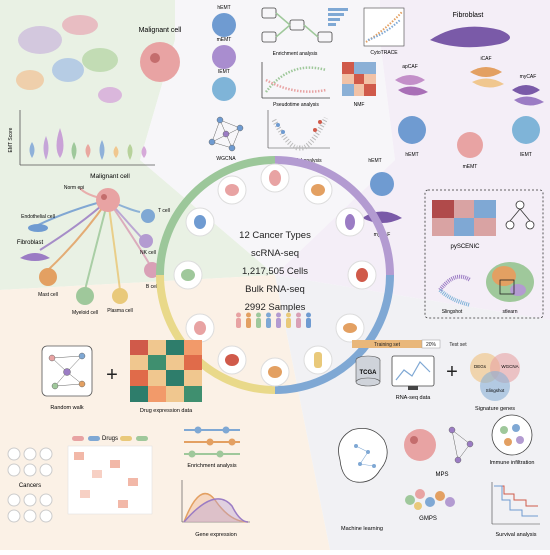  Describe the element at coordinates (110, 176) in the screenshot. I see `left-malignant-title: Malignant cell` at that location.